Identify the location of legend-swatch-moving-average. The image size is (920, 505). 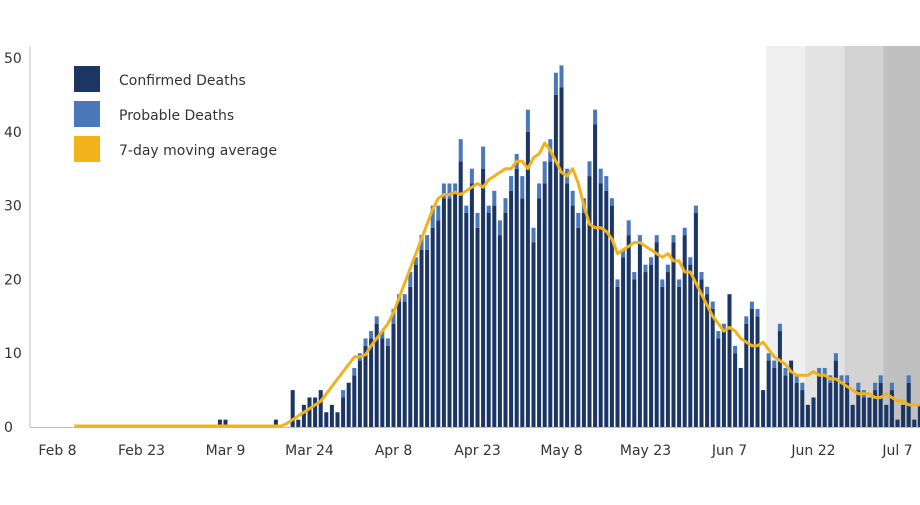
(87, 149).